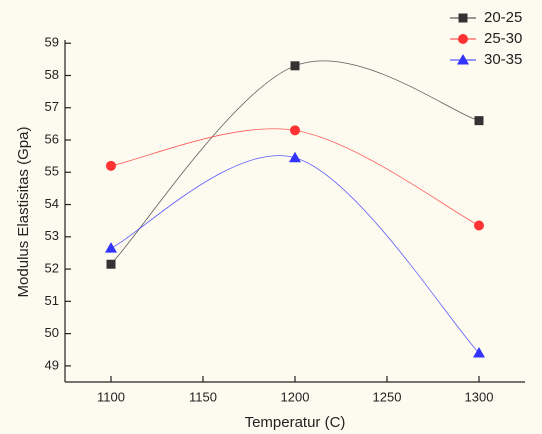  What do you see at coordinates (52, 235) in the screenshot?
I see `y-tick-label: 53` at bounding box center [52, 235].